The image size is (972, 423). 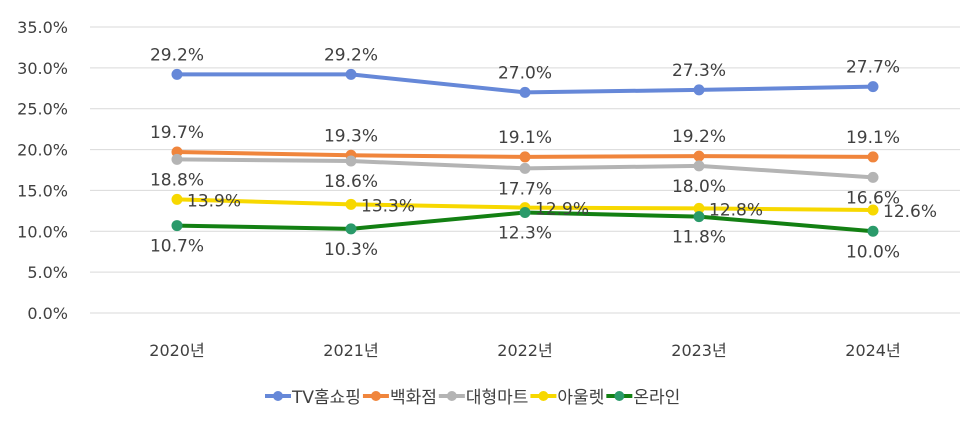 I want to click on data-label: 12.9%, so click(x=562, y=210).